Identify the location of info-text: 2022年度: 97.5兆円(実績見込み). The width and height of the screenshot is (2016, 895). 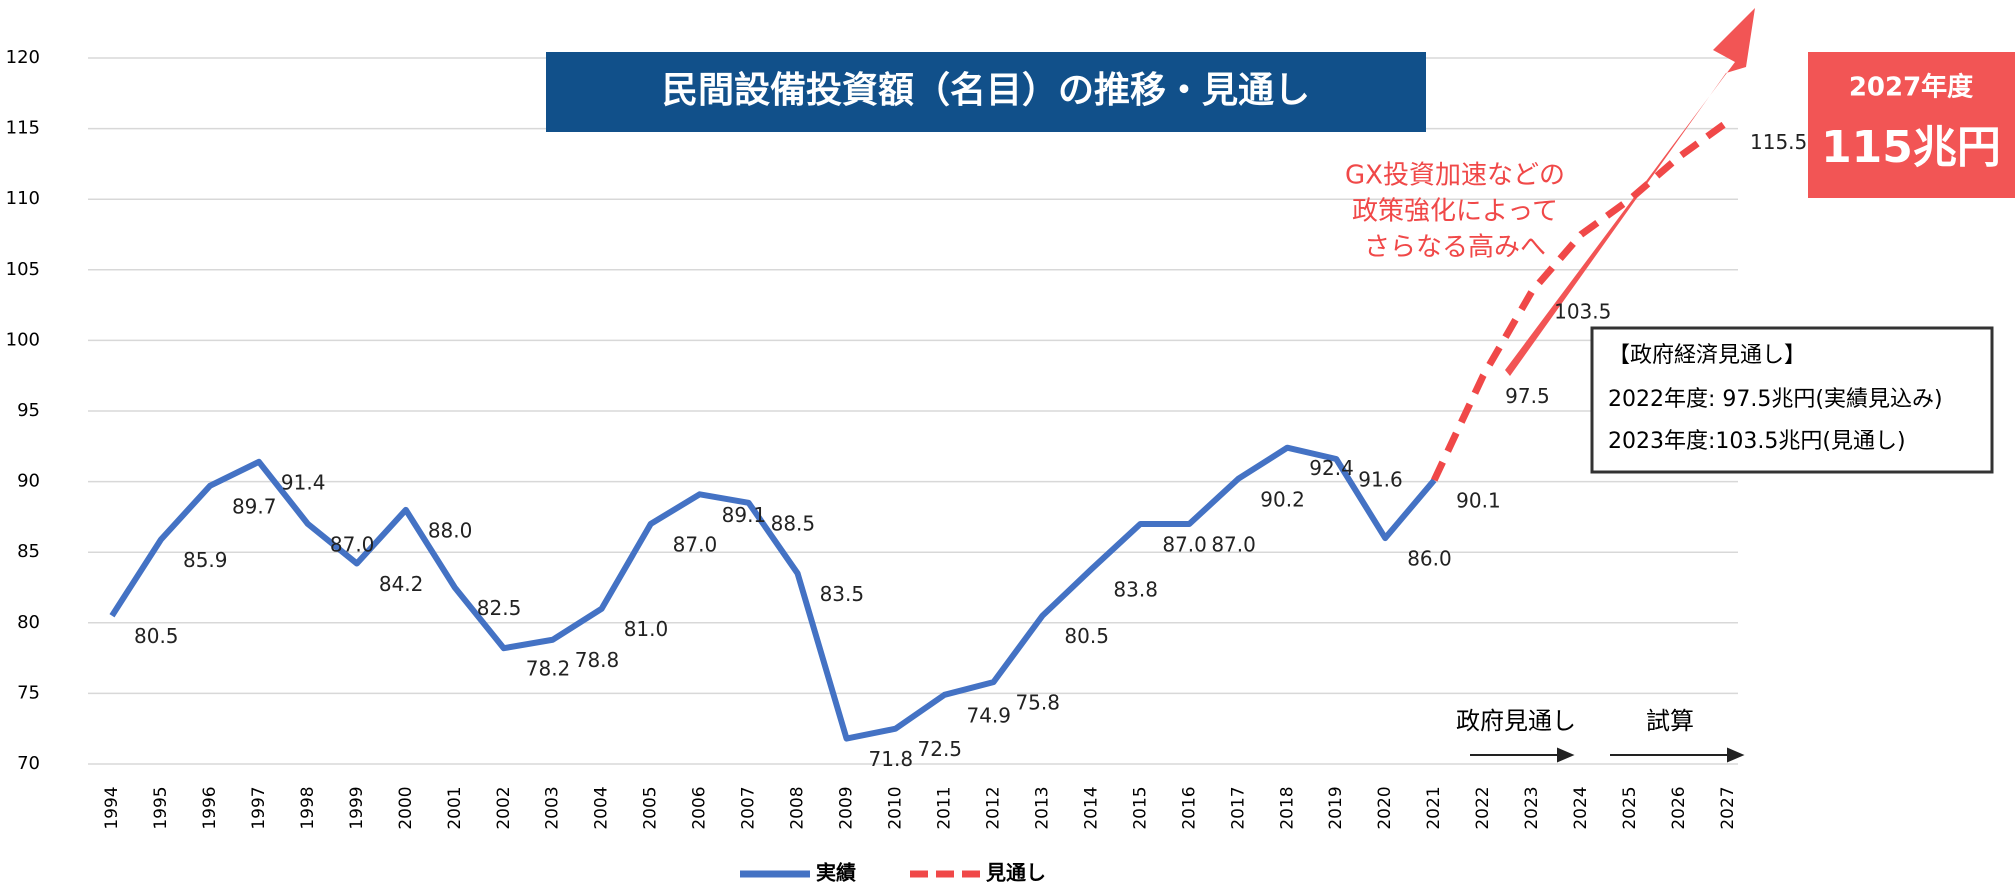
(1775, 399).